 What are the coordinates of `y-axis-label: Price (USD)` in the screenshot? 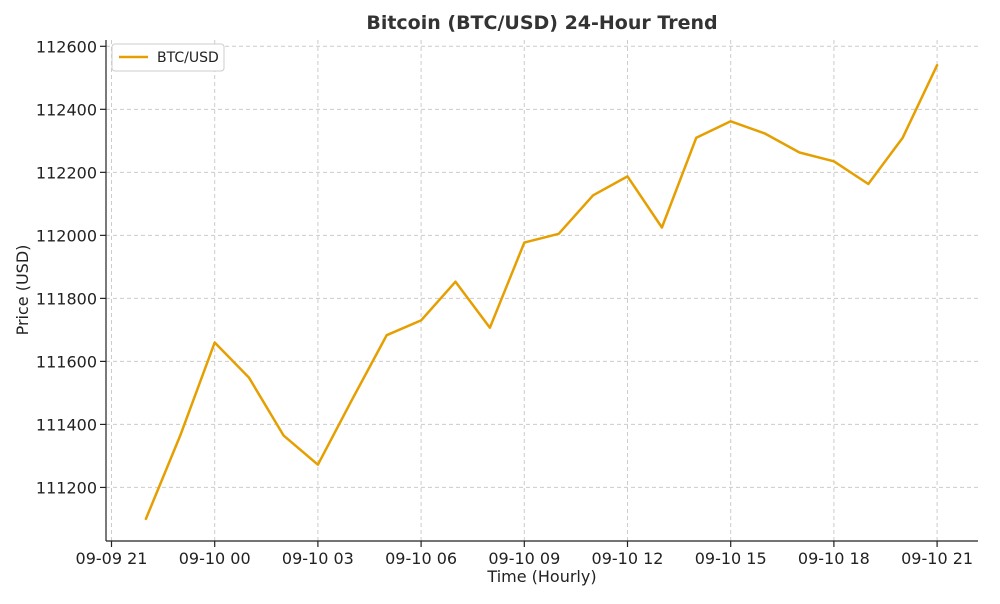 It's located at (22, 290).